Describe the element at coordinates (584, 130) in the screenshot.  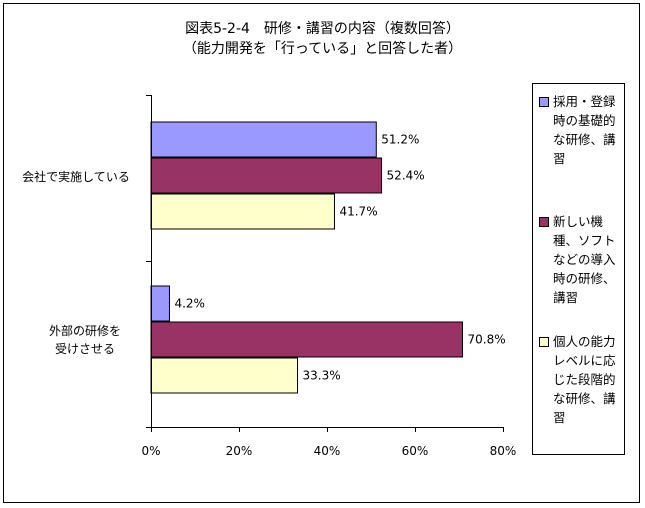
I see `legend-label-0: 採用・登録時の基礎的な研修、講習` at that location.